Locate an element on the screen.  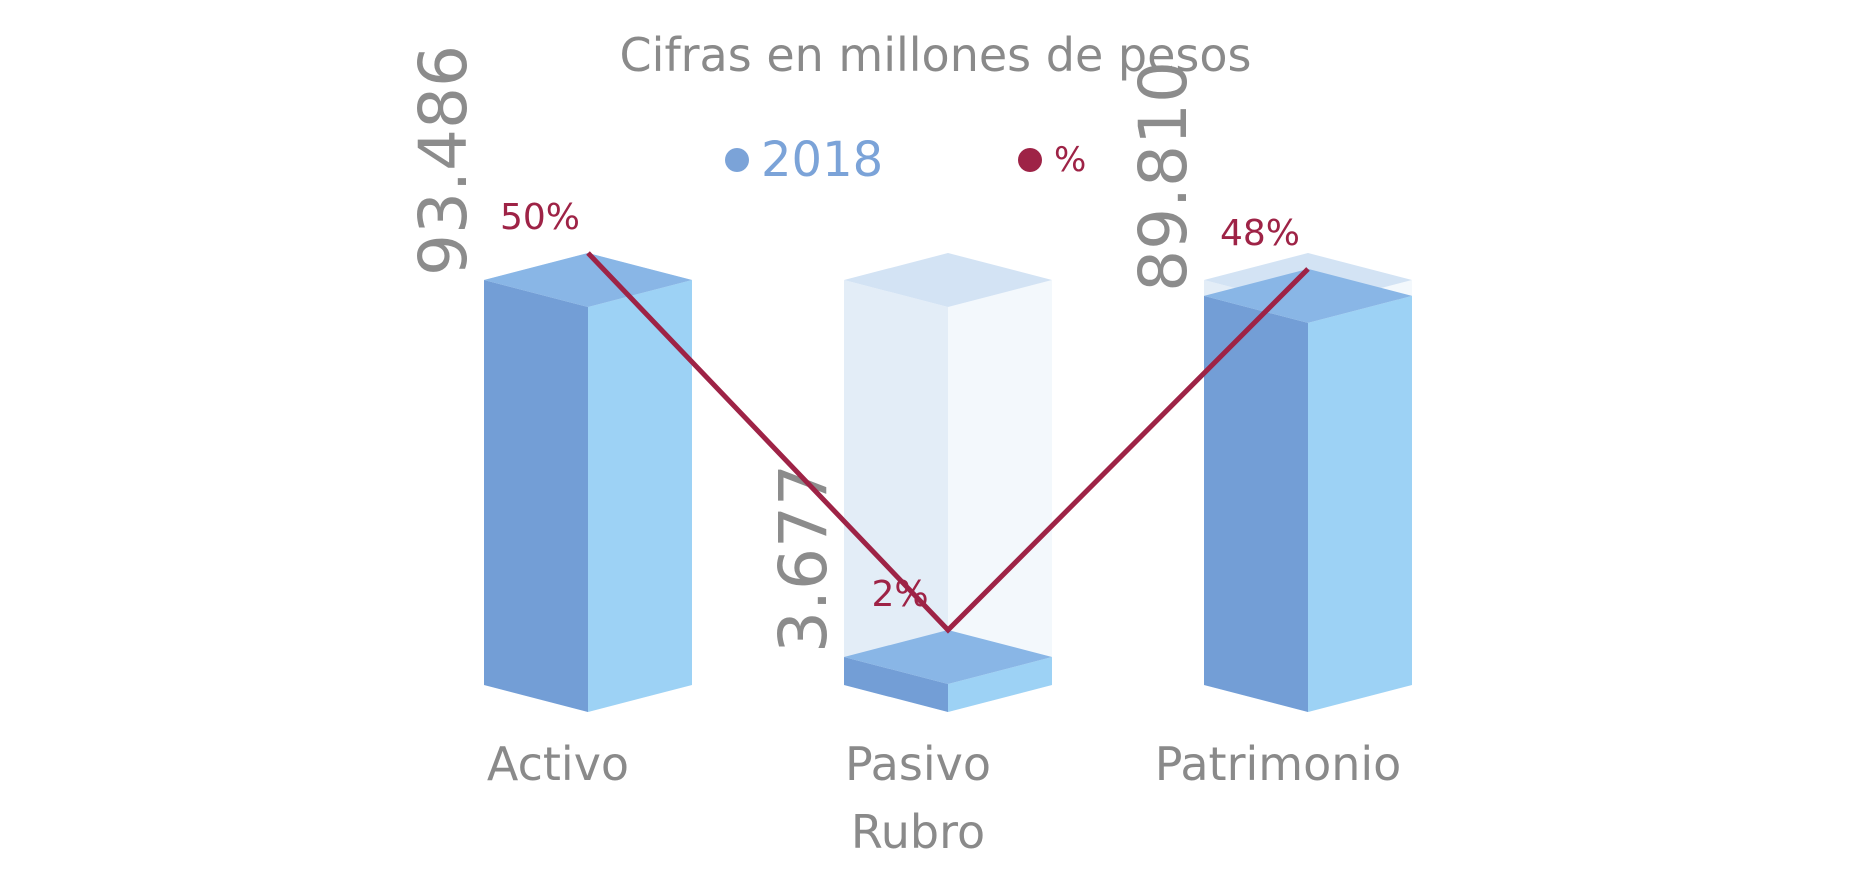
legend-item-2018: 2018 is located at coordinates (804, 160).